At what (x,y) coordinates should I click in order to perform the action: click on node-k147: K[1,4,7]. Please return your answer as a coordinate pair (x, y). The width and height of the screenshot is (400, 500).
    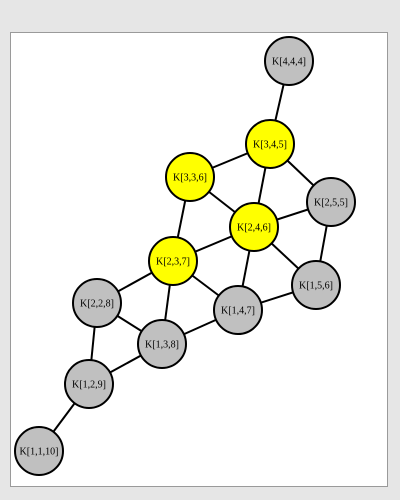
    Looking at the image, I should click on (238, 310).